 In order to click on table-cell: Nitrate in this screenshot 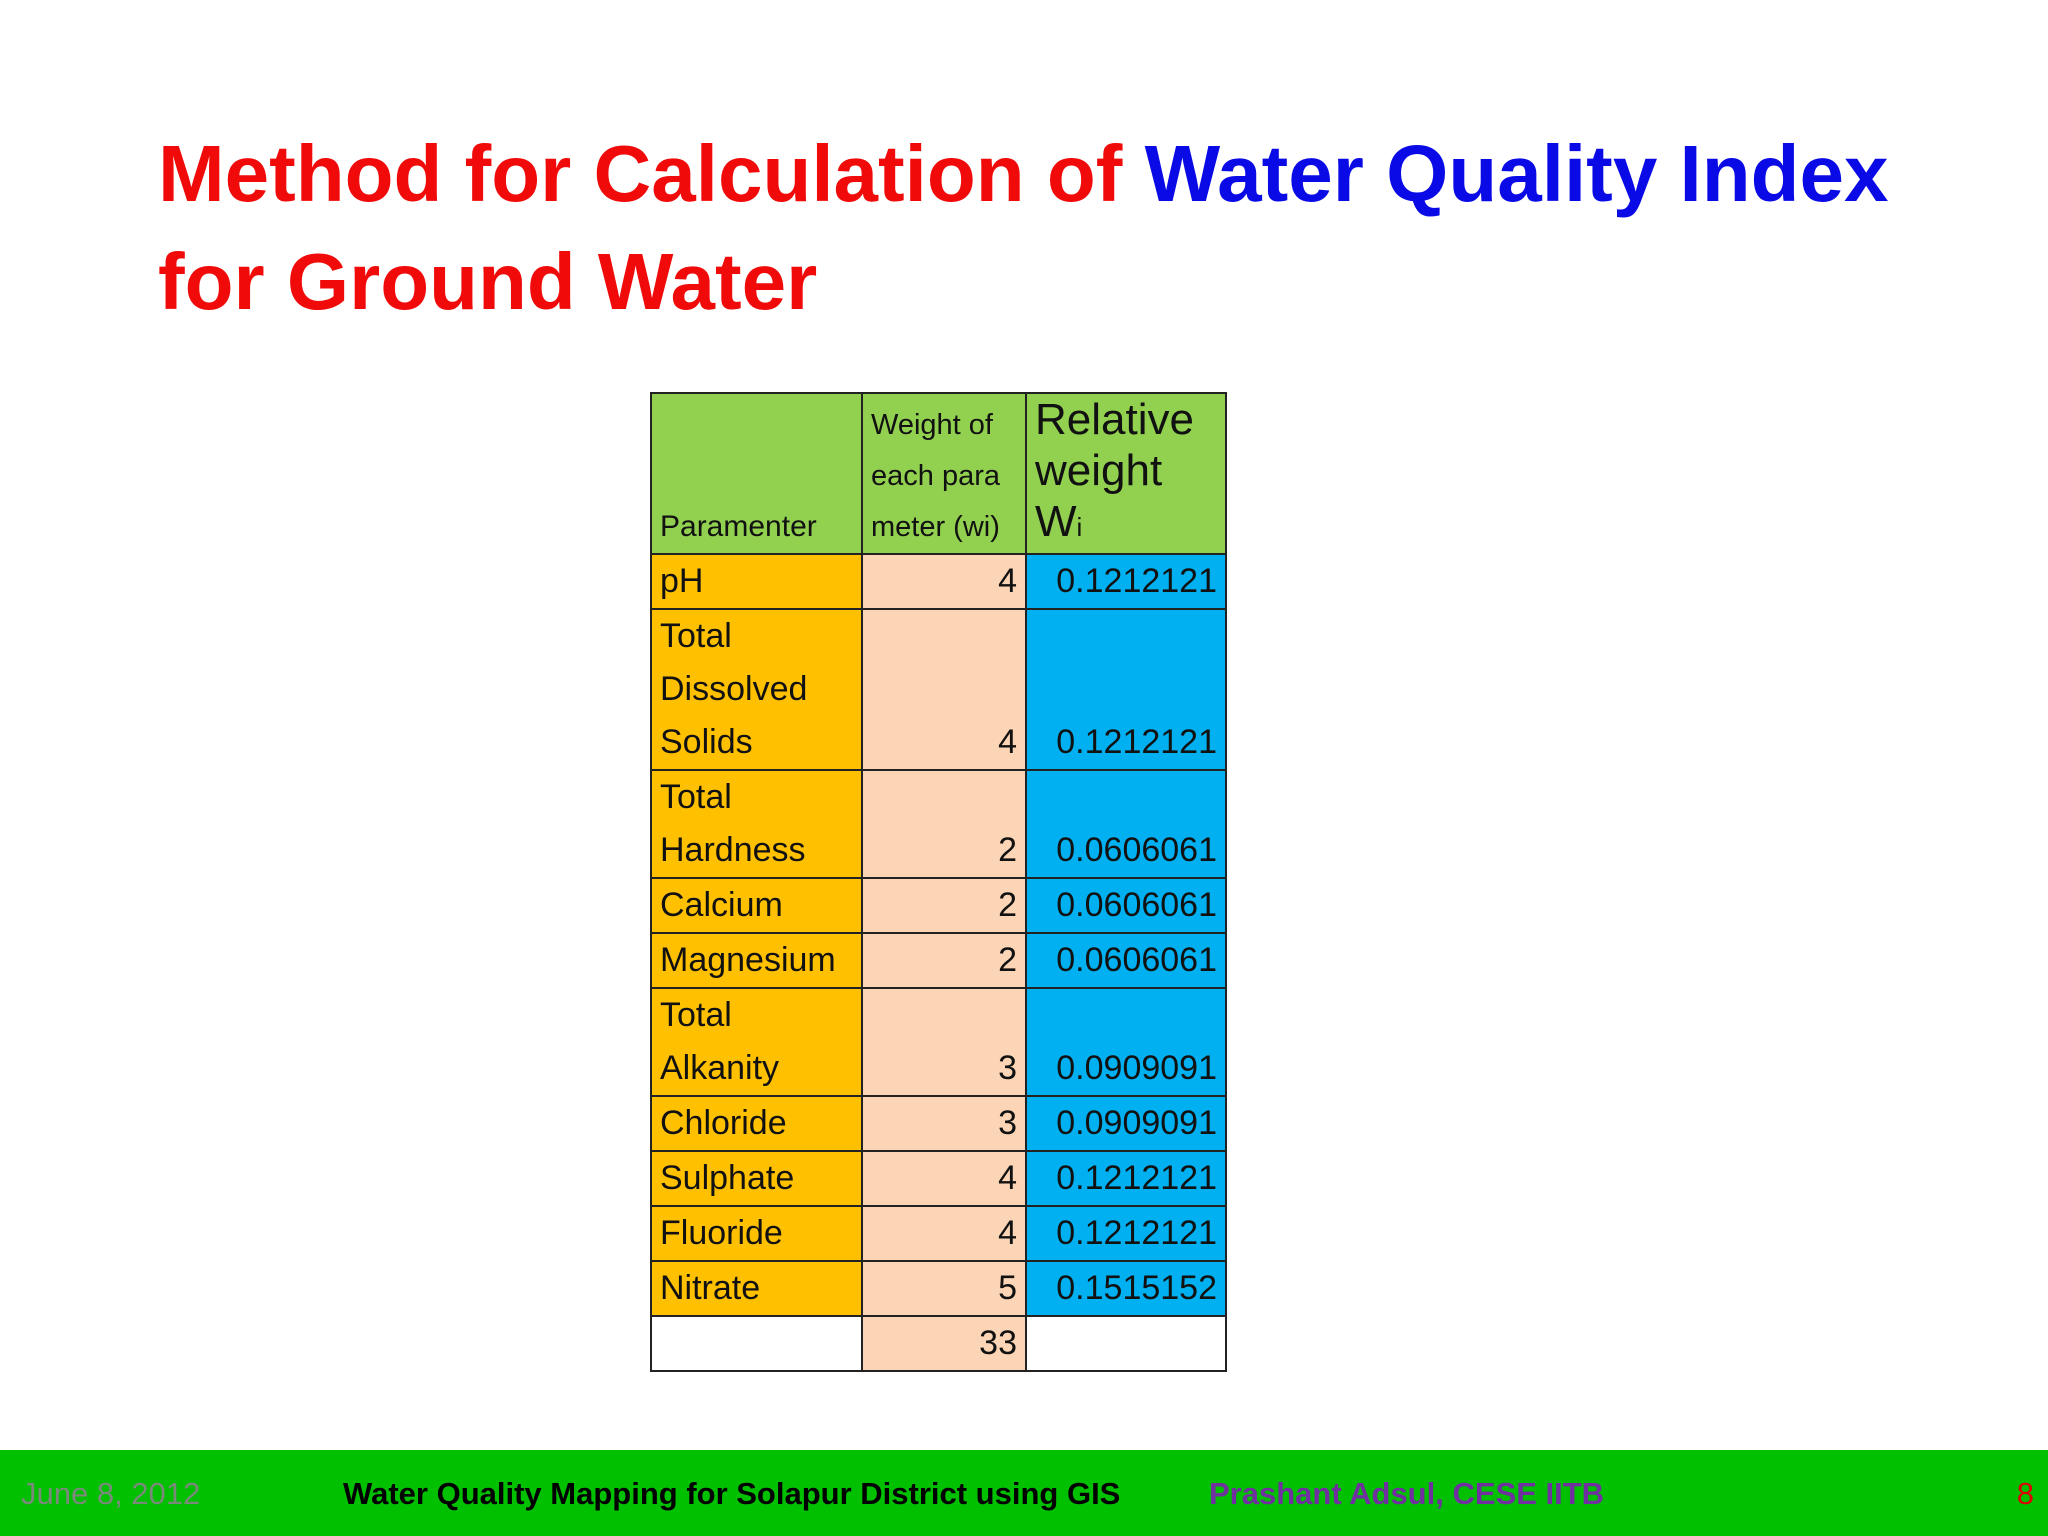, I will do `click(756, 1288)`.